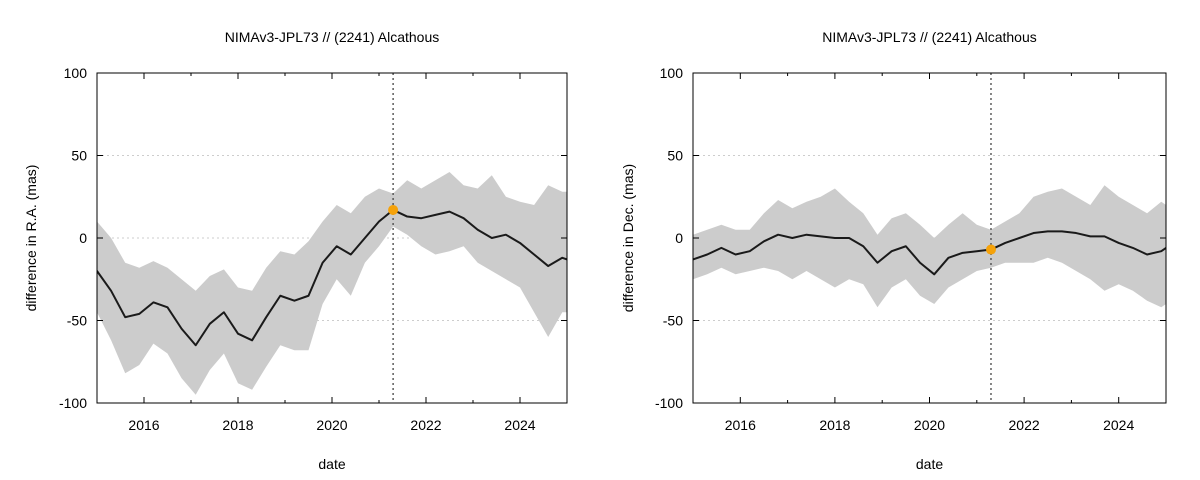  What do you see at coordinates (79, 156) in the screenshot?
I see `ra-y-tick-label: 50` at bounding box center [79, 156].